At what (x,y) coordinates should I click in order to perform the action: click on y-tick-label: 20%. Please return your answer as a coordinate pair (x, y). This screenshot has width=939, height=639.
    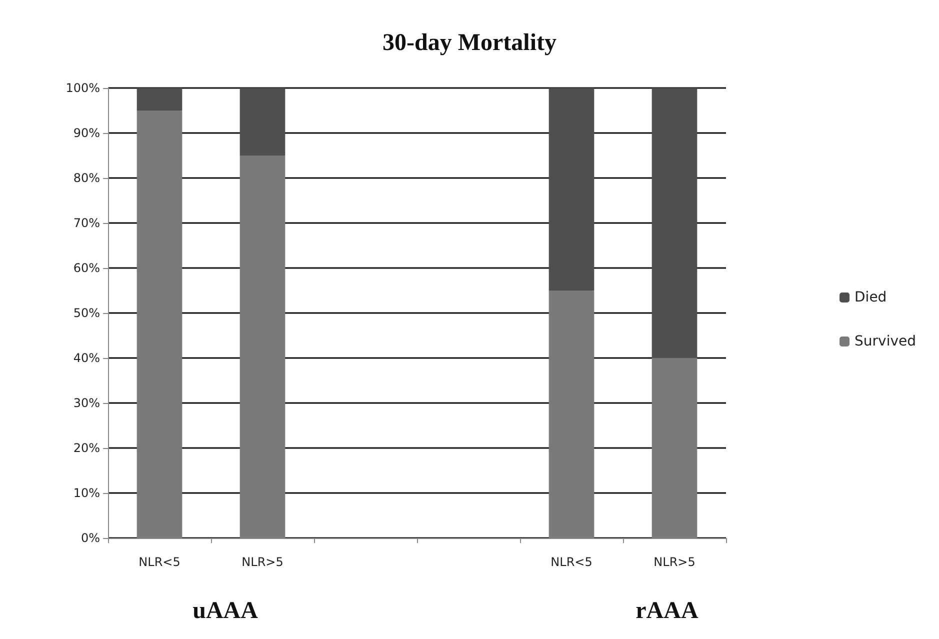
    Looking at the image, I should click on (86, 448).